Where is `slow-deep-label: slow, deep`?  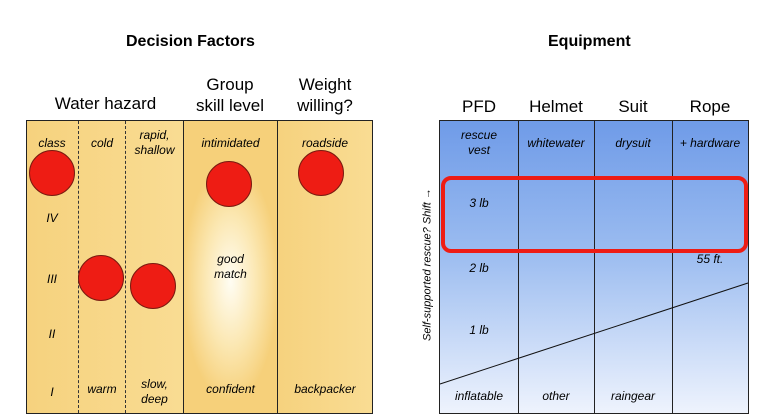
slow-deep-label: slow, deep is located at coordinates (154, 391).